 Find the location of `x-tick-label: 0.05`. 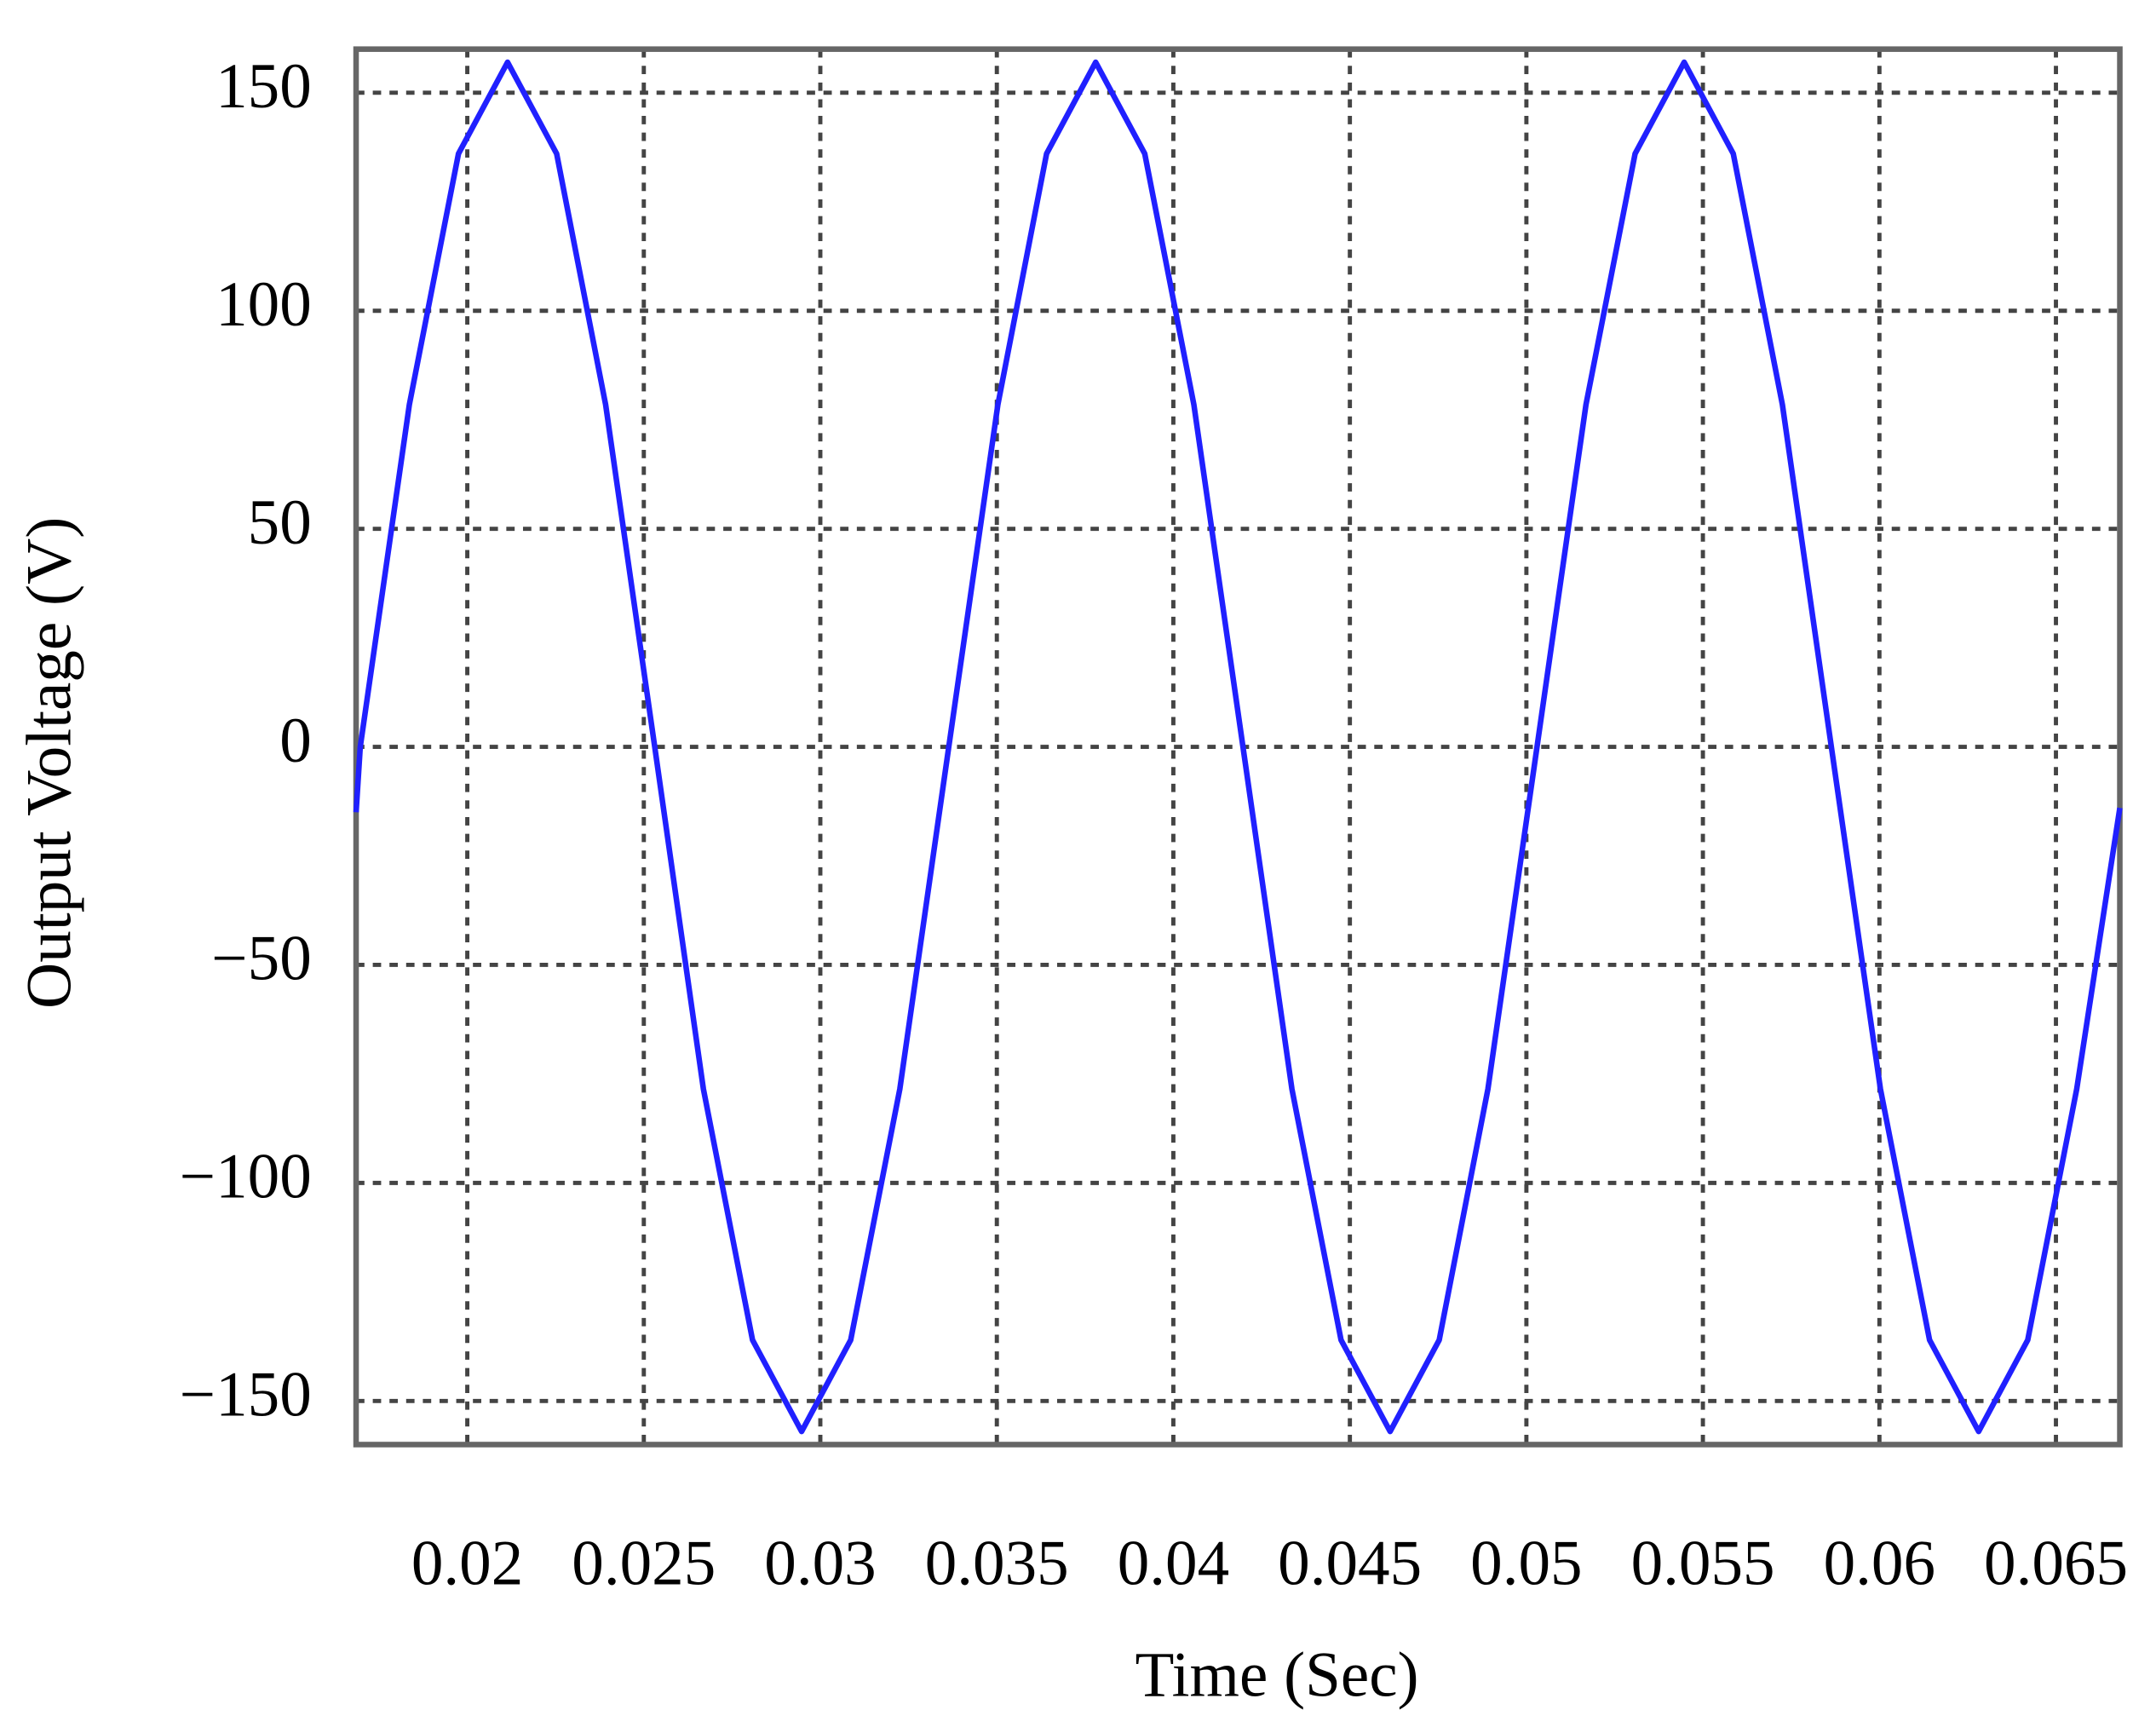

x-tick-label: 0.05 is located at coordinates (1526, 1564).